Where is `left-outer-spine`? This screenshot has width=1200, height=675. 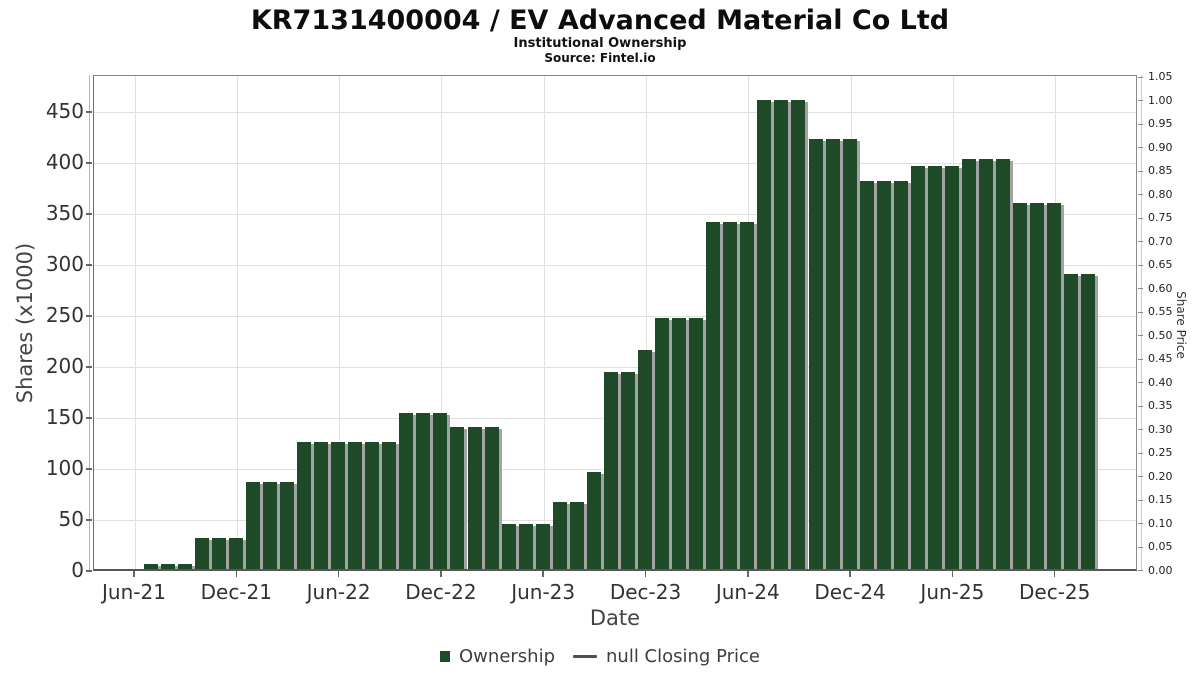
left-outer-spine is located at coordinates (89, 323).